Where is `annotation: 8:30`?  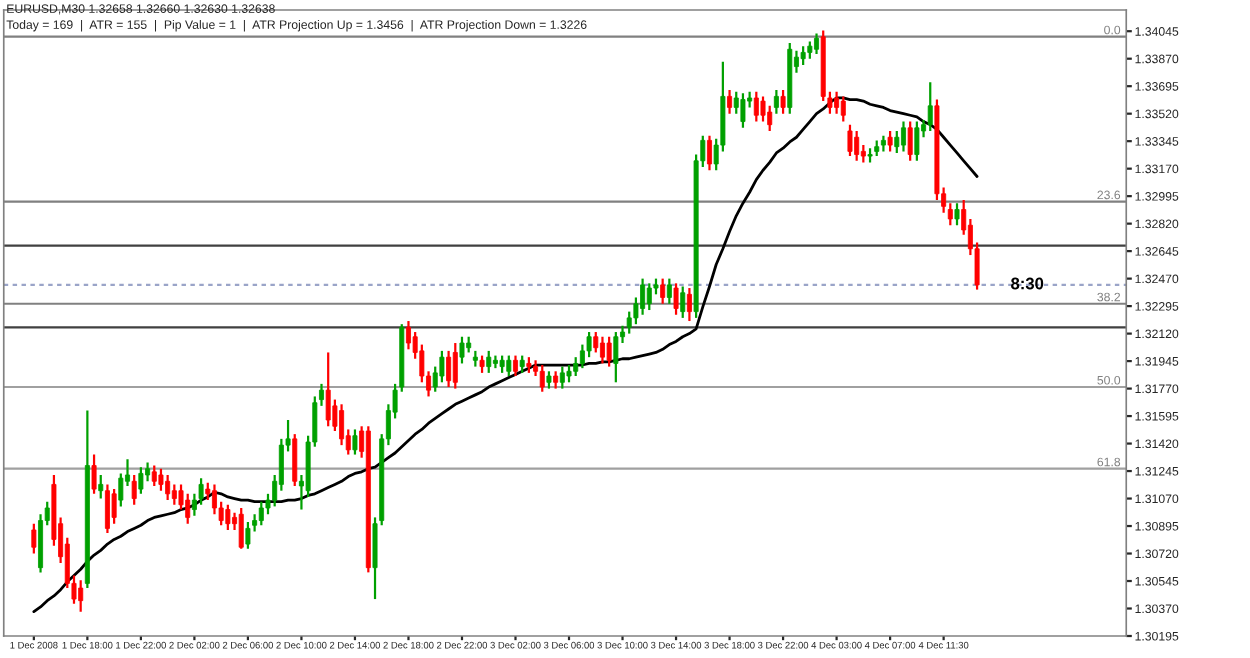
annotation: 8:30 is located at coordinates (1027, 283).